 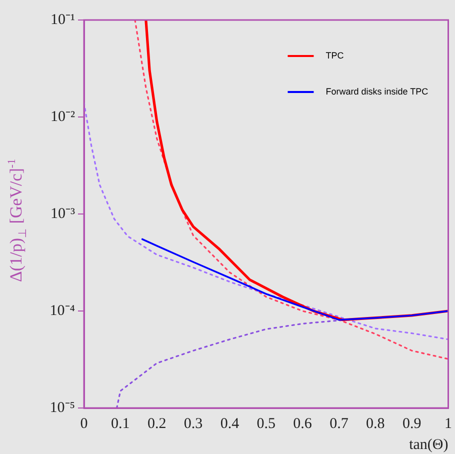 What do you see at coordinates (120, 424) in the screenshot?
I see `x-tick-label: 0.1` at bounding box center [120, 424].